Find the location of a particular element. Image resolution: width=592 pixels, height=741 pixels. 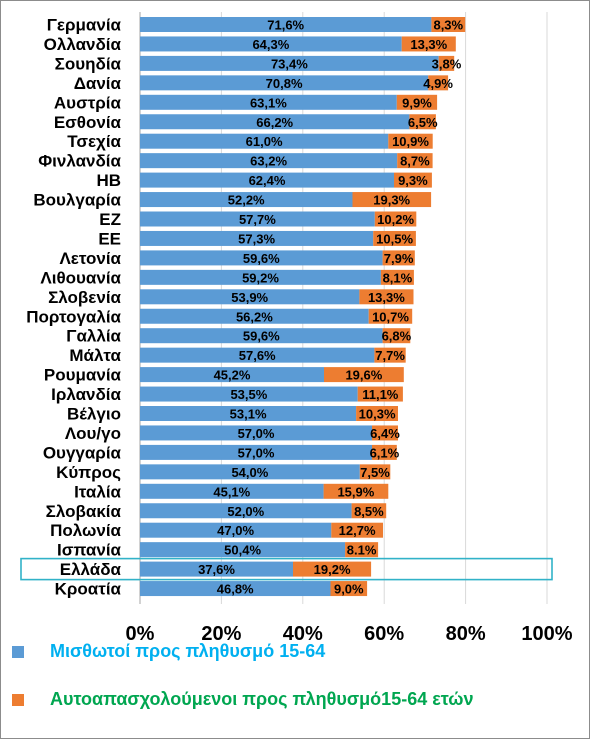

data-label-self-employed: 6,1% is located at coordinates (385, 452).